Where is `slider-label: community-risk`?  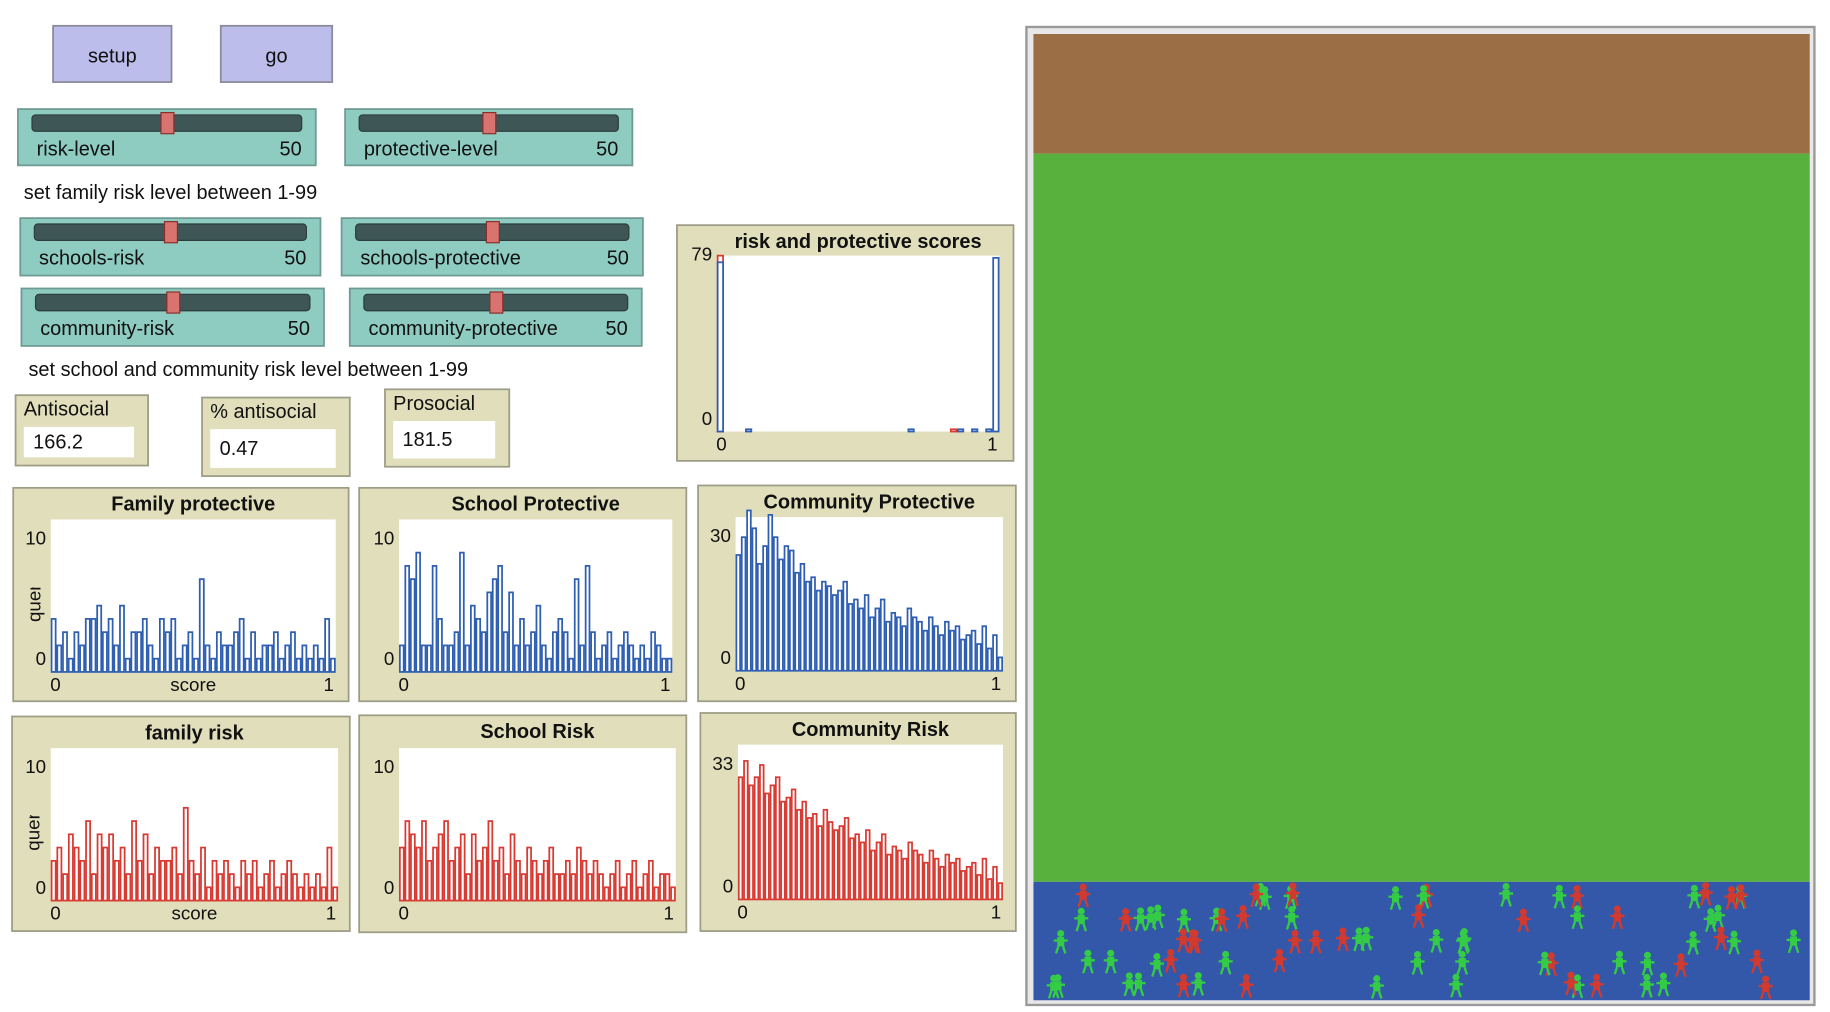 slider-label: community-risk is located at coordinates (107, 329).